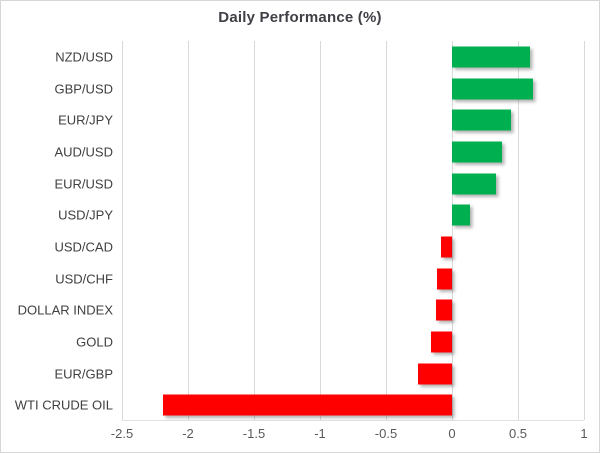  What do you see at coordinates (122, 230) in the screenshot?
I see `gridline-x--2.5` at bounding box center [122, 230].